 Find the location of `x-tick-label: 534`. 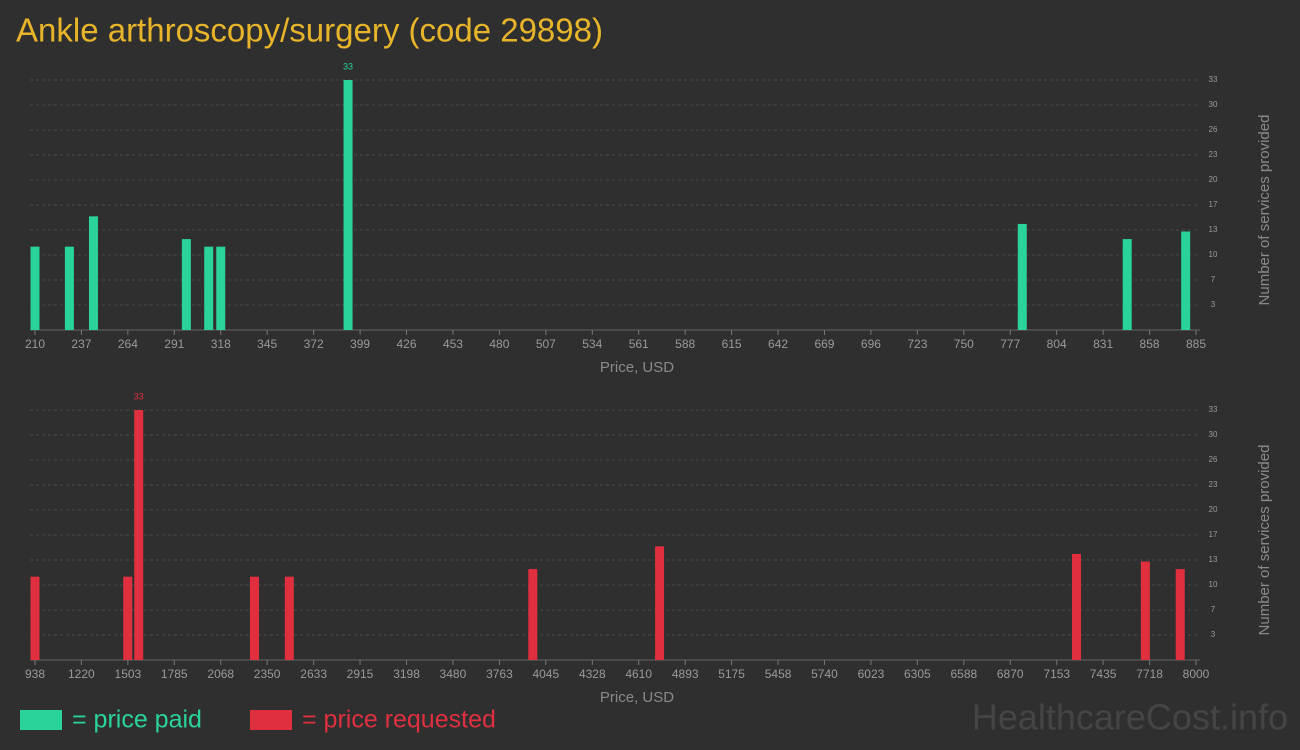

x-tick-label: 534 is located at coordinates (592, 344).